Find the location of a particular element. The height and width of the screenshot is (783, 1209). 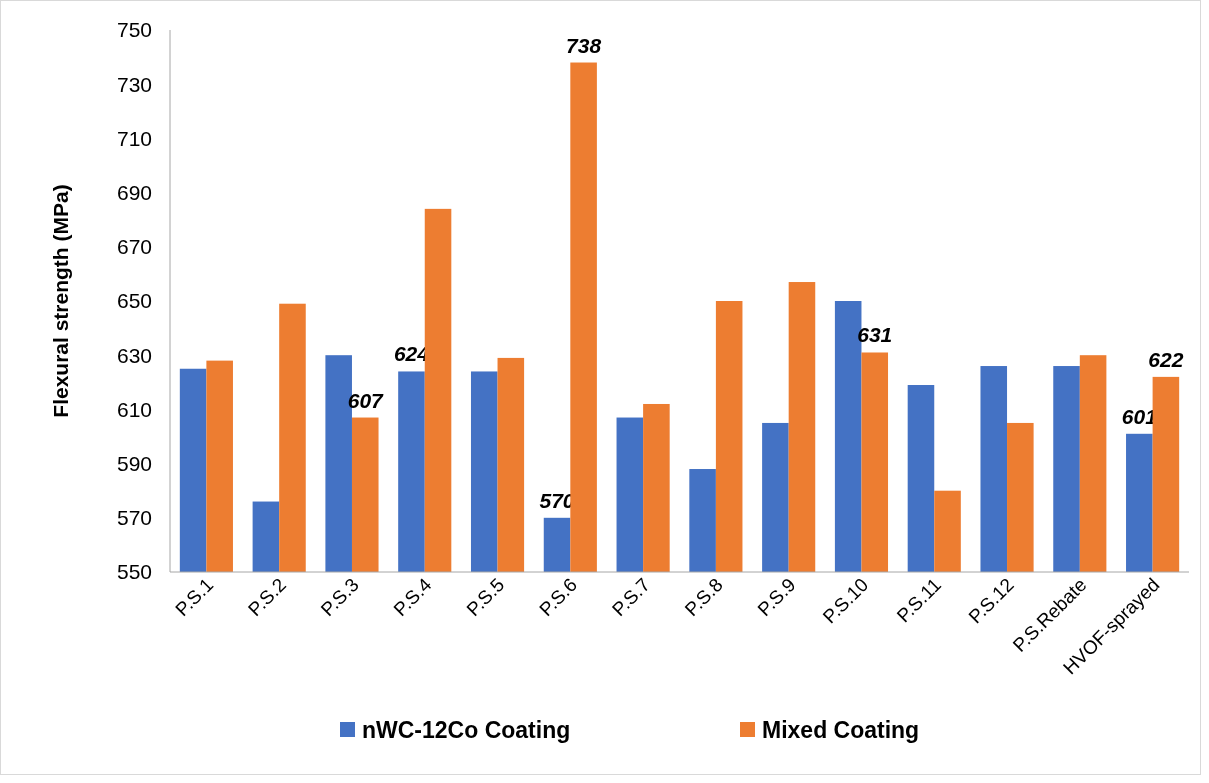

y-tick-label: 590 is located at coordinates (134, 463).